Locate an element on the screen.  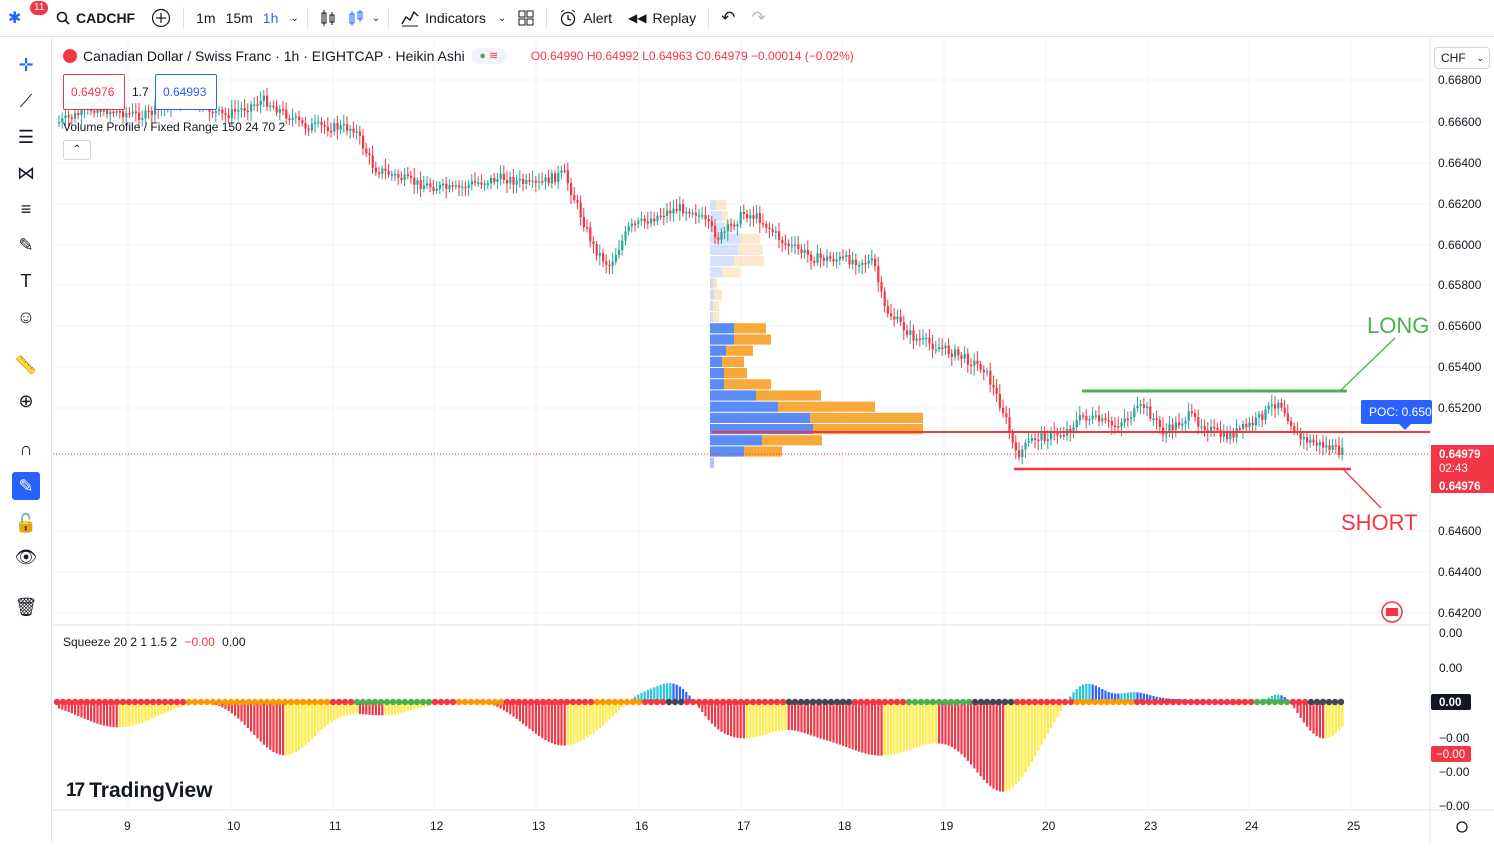
squeeze-legend: Squeeze 20 2 1 1.5 2 −0.00 0.00 is located at coordinates (154, 642).